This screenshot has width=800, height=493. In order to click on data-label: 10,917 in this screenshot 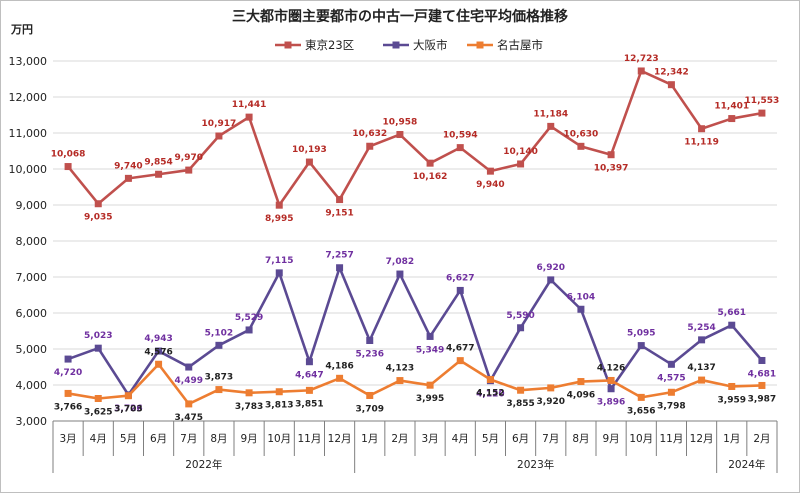, I will do `click(219, 124)`.